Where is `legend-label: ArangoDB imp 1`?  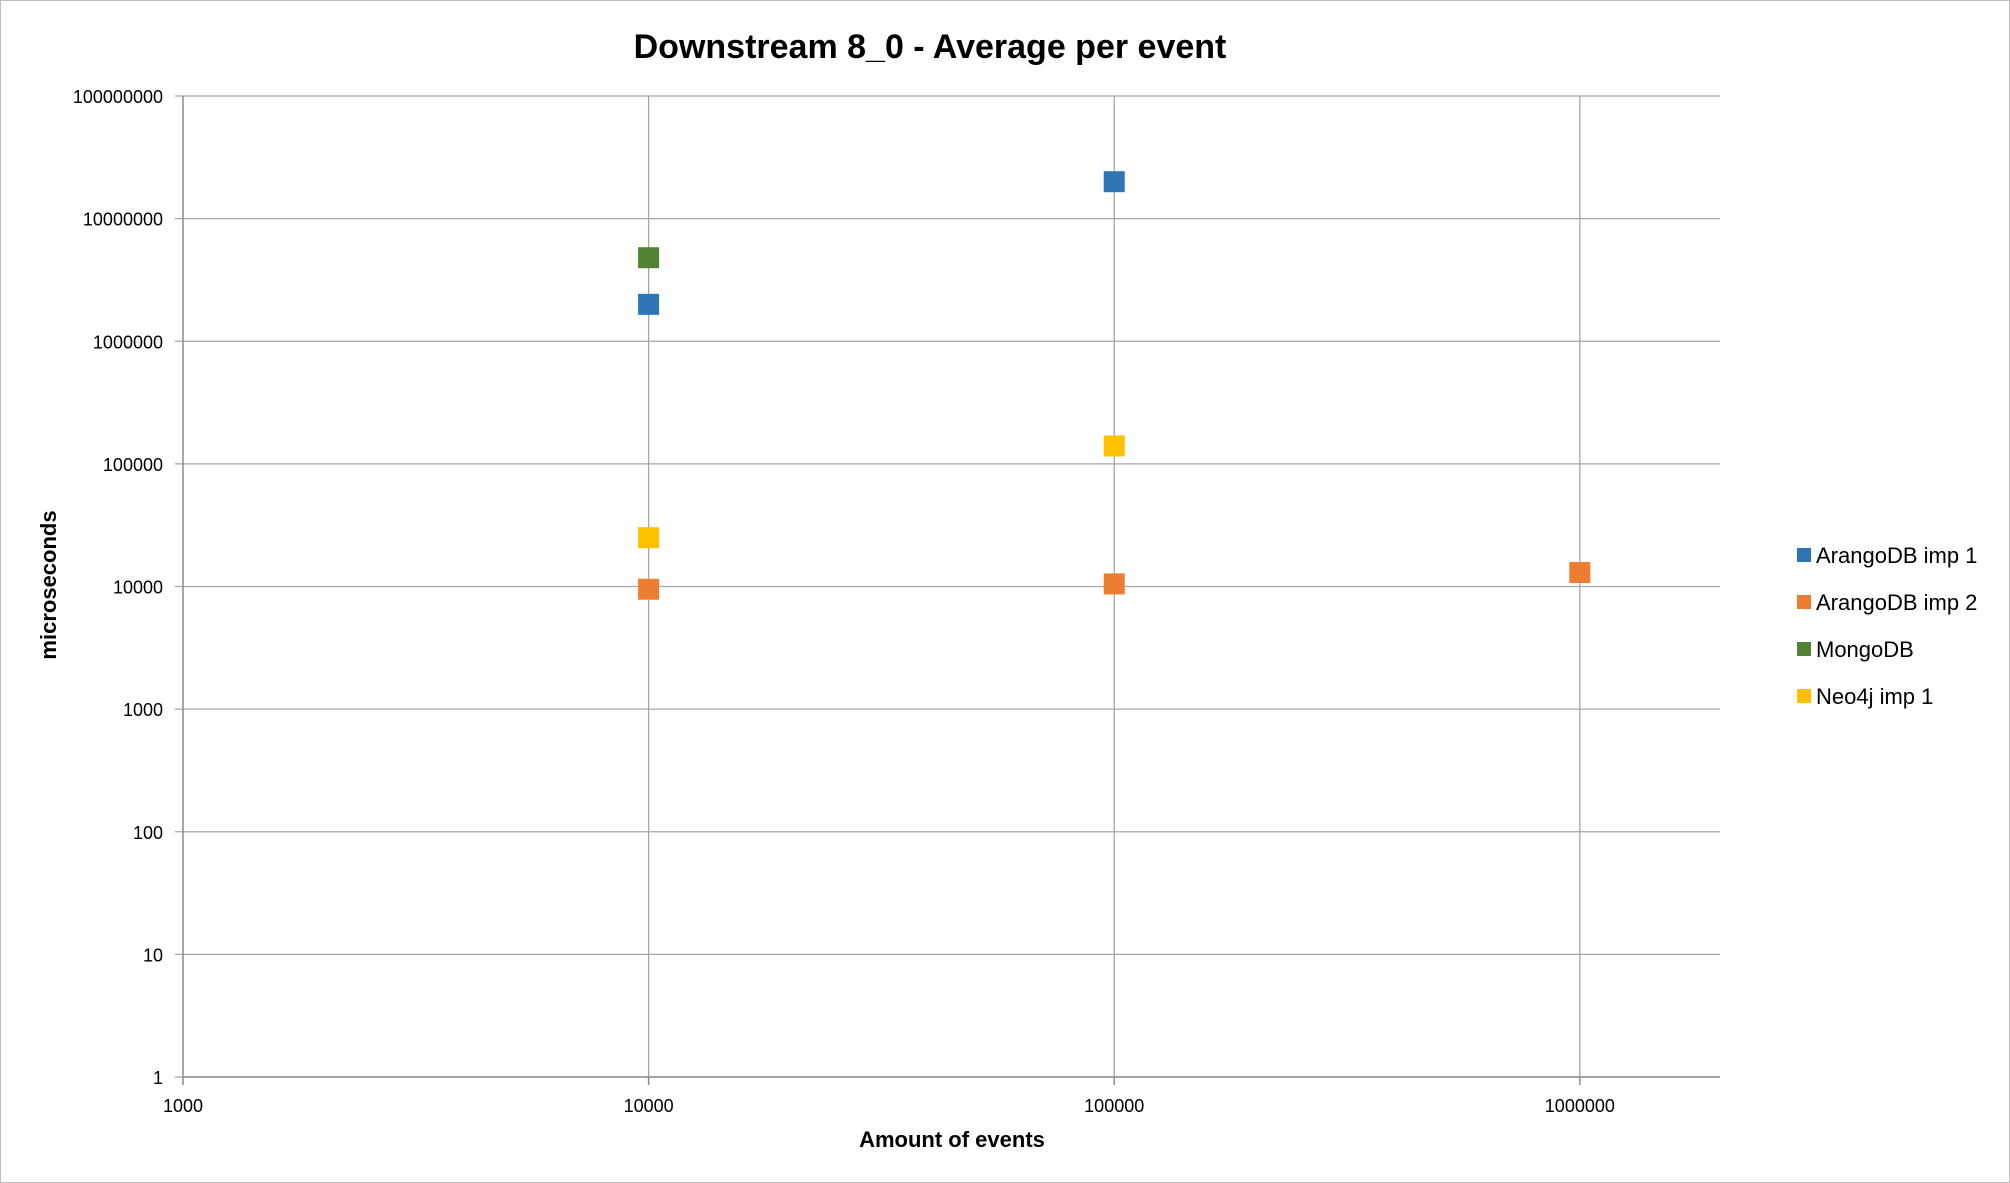
legend-label: ArangoDB imp 1 is located at coordinates (1896, 555).